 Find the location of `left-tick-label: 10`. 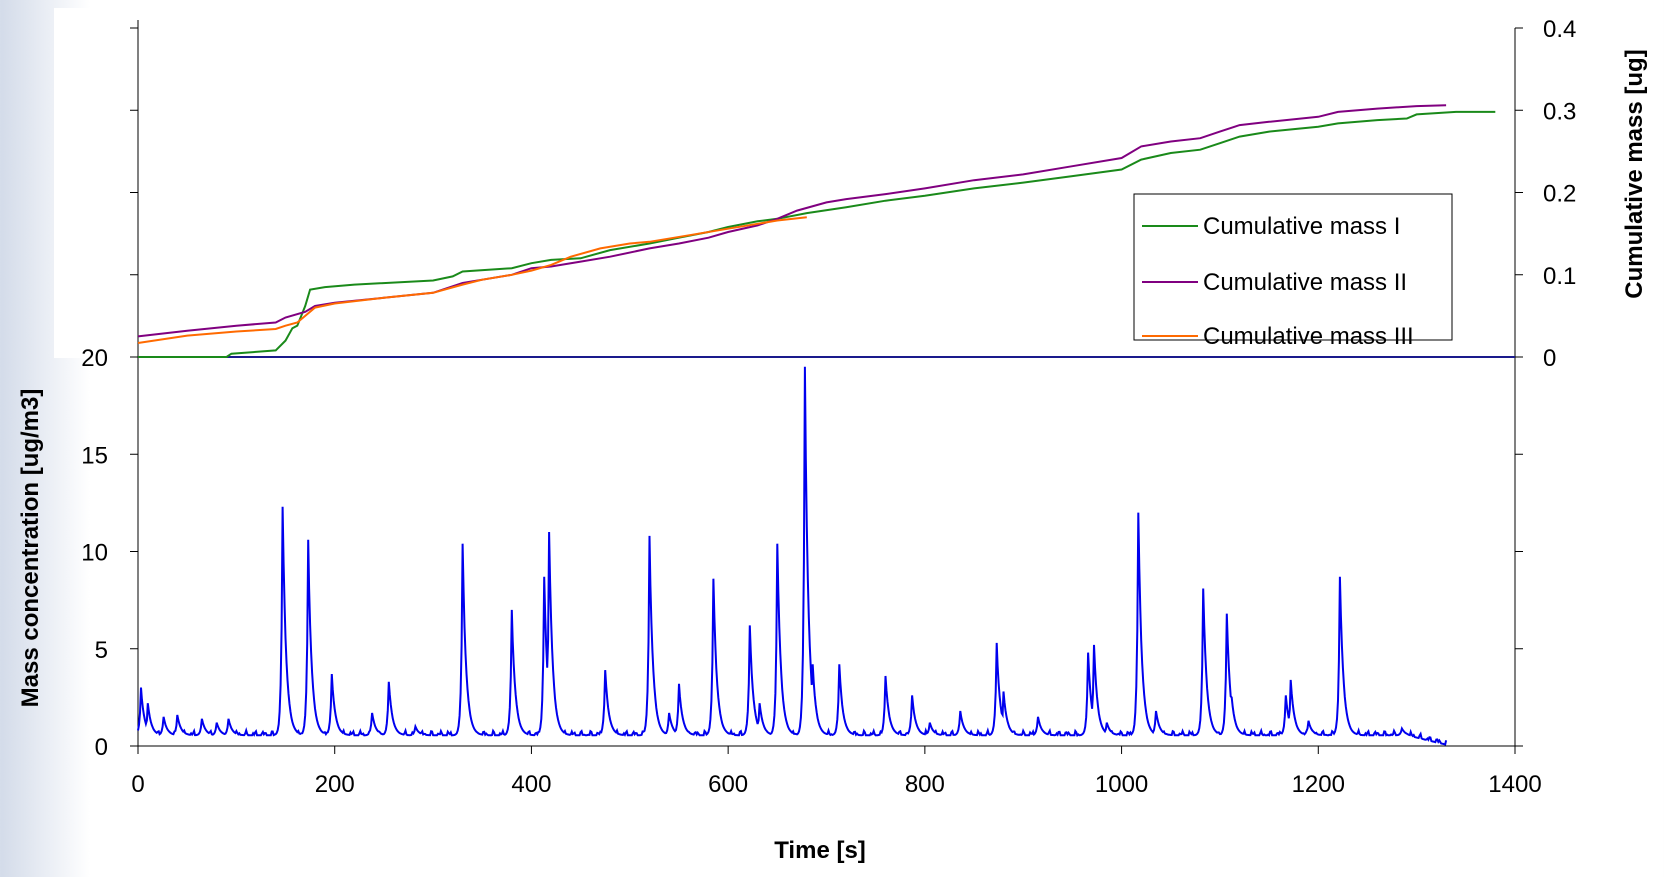

left-tick-label: 10 is located at coordinates (94, 553).